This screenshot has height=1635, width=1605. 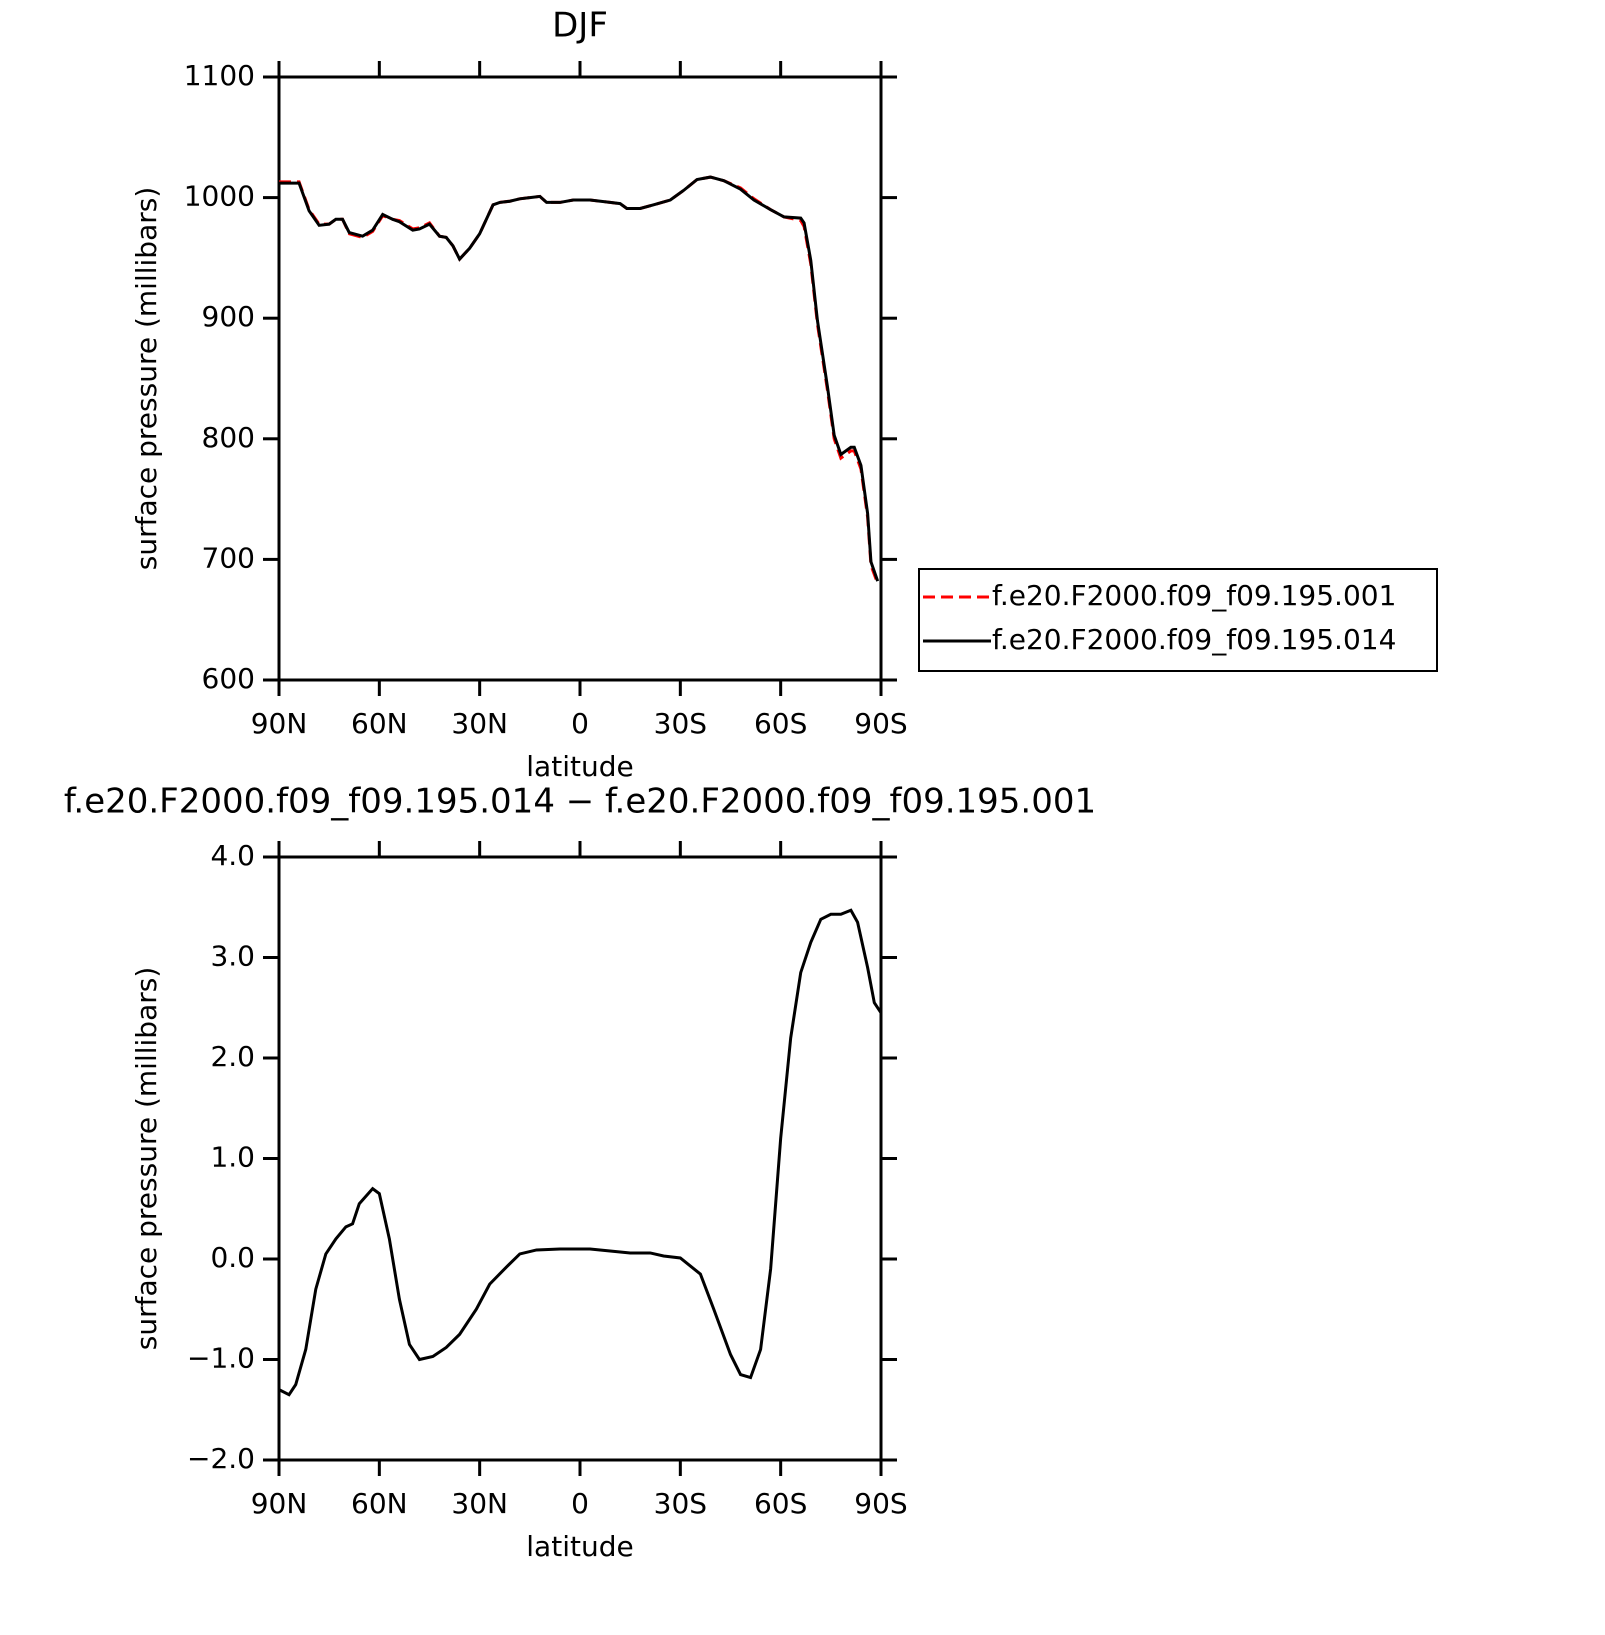 What do you see at coordinates (219, 196) in the screenshot?
I see `y-tick-label: 1000` at bounding box center [219, 196].